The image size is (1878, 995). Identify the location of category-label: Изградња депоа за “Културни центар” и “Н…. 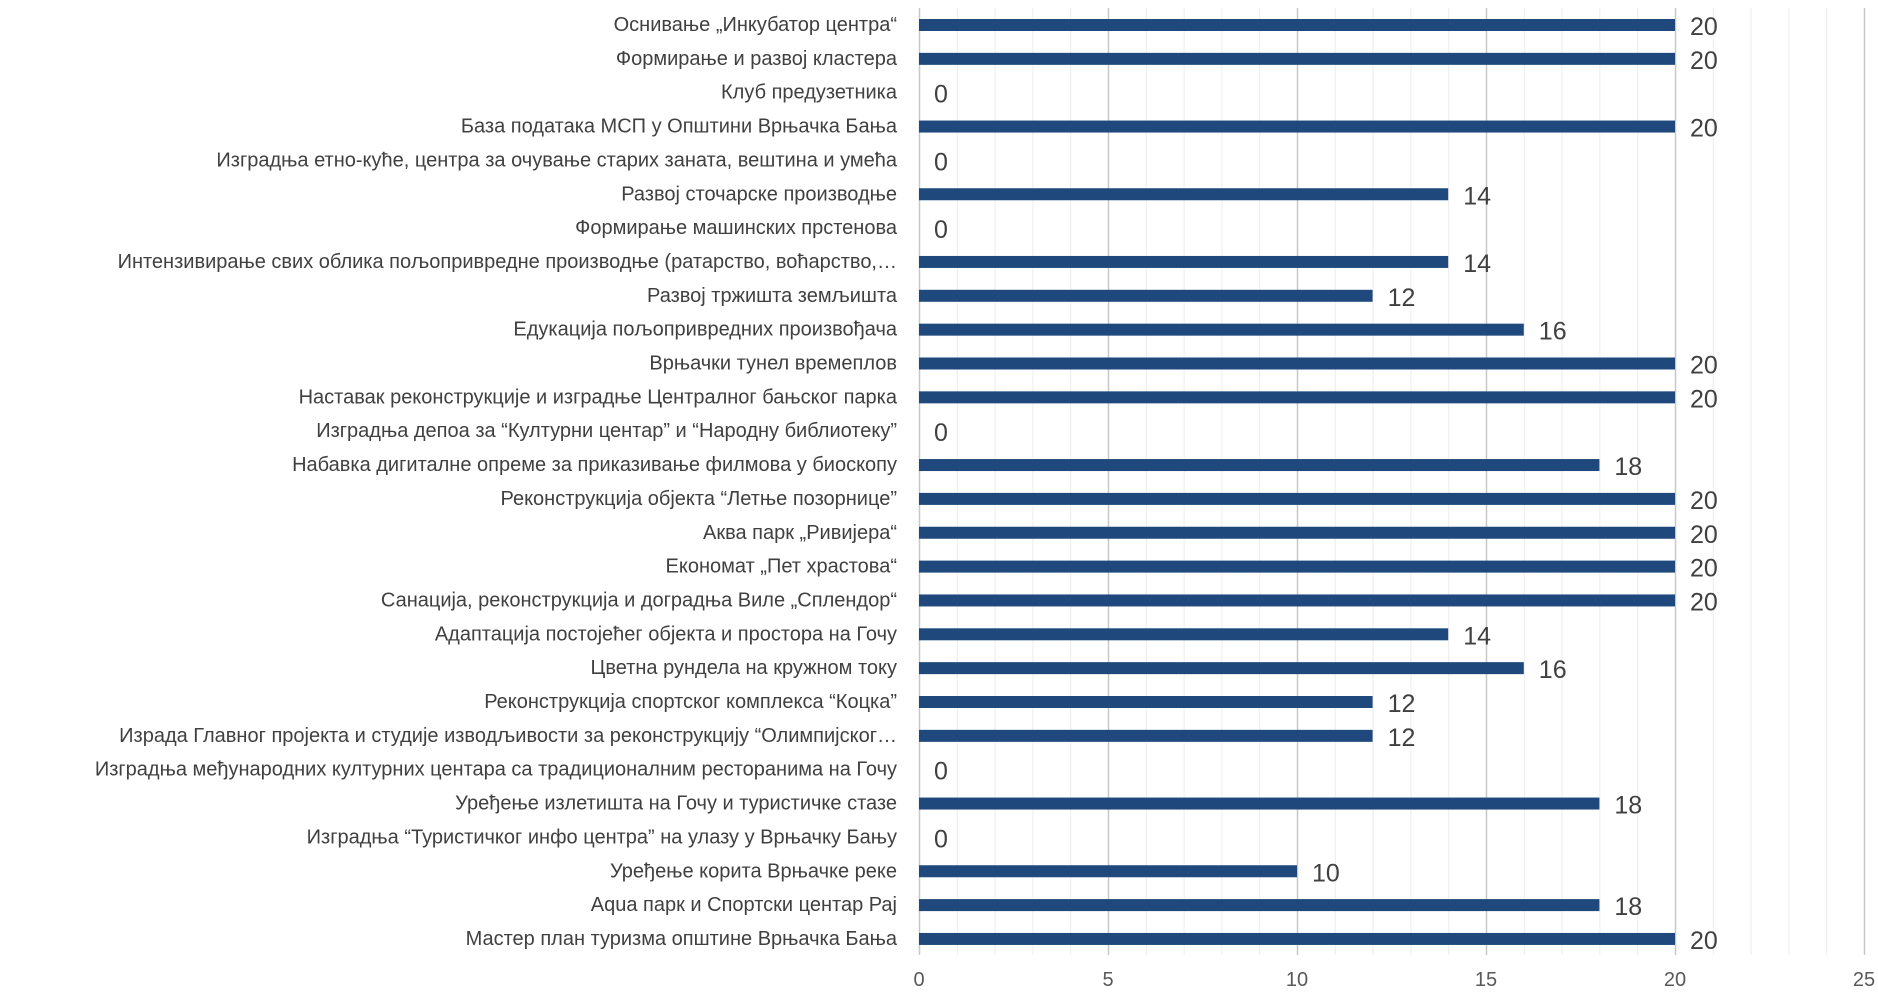
(606, 431).